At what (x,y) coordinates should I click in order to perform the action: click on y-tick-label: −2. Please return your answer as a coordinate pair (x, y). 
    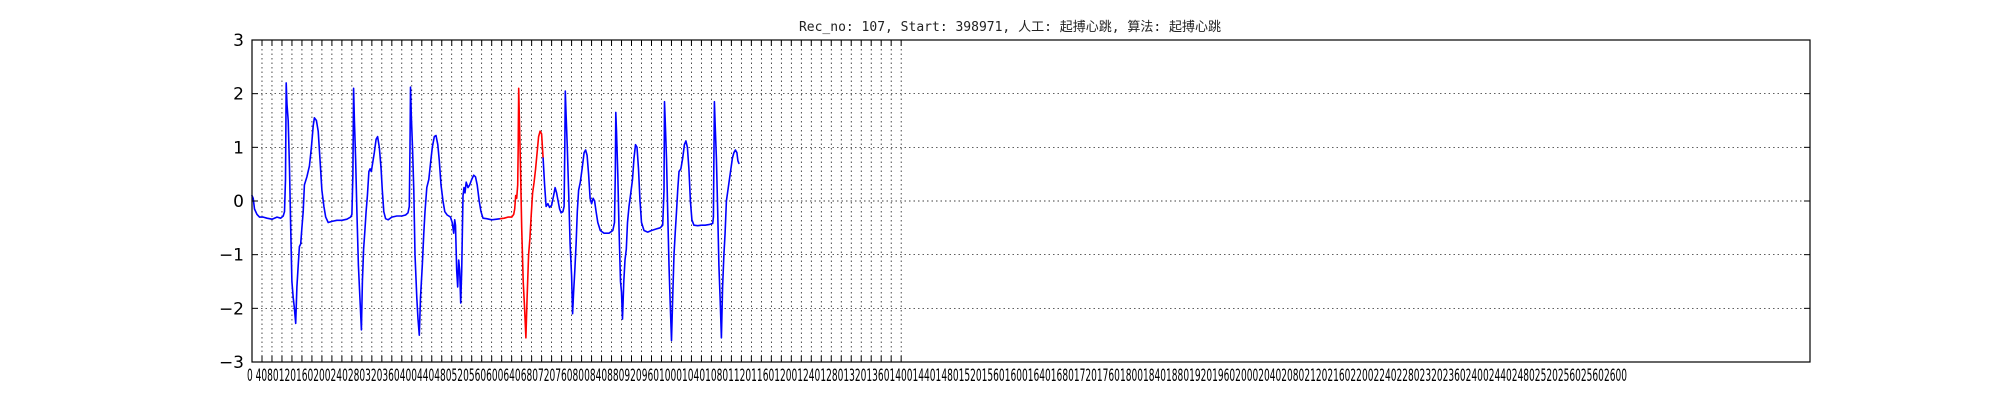
    Looking at the image, I should click on (231, 309).